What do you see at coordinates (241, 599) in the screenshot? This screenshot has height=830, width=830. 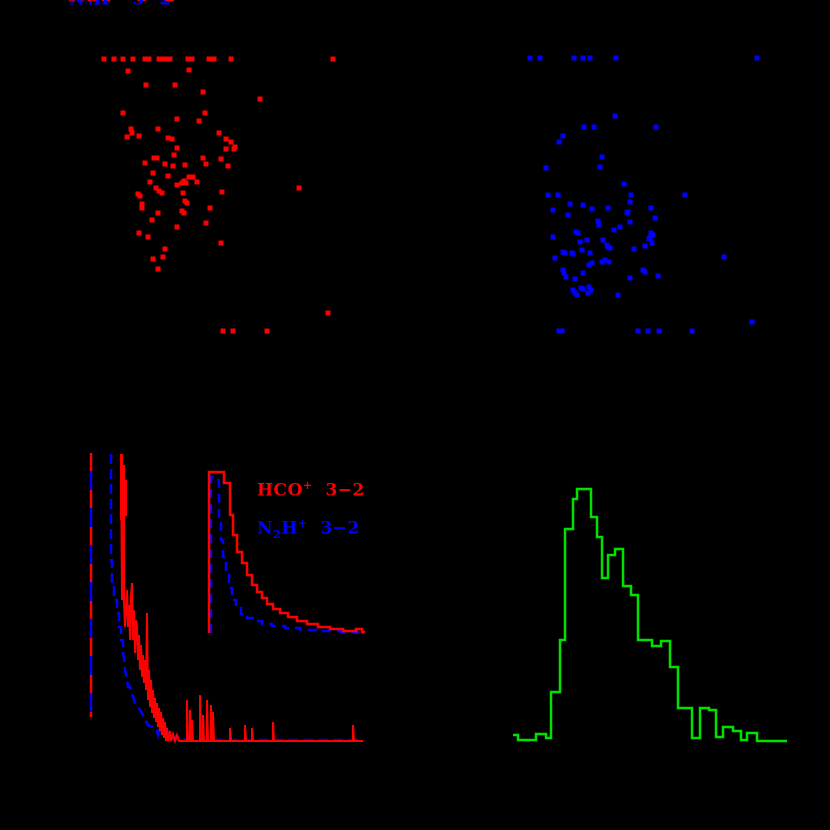 I see `hco-main-spectrum` at bounding box center [241, 599].